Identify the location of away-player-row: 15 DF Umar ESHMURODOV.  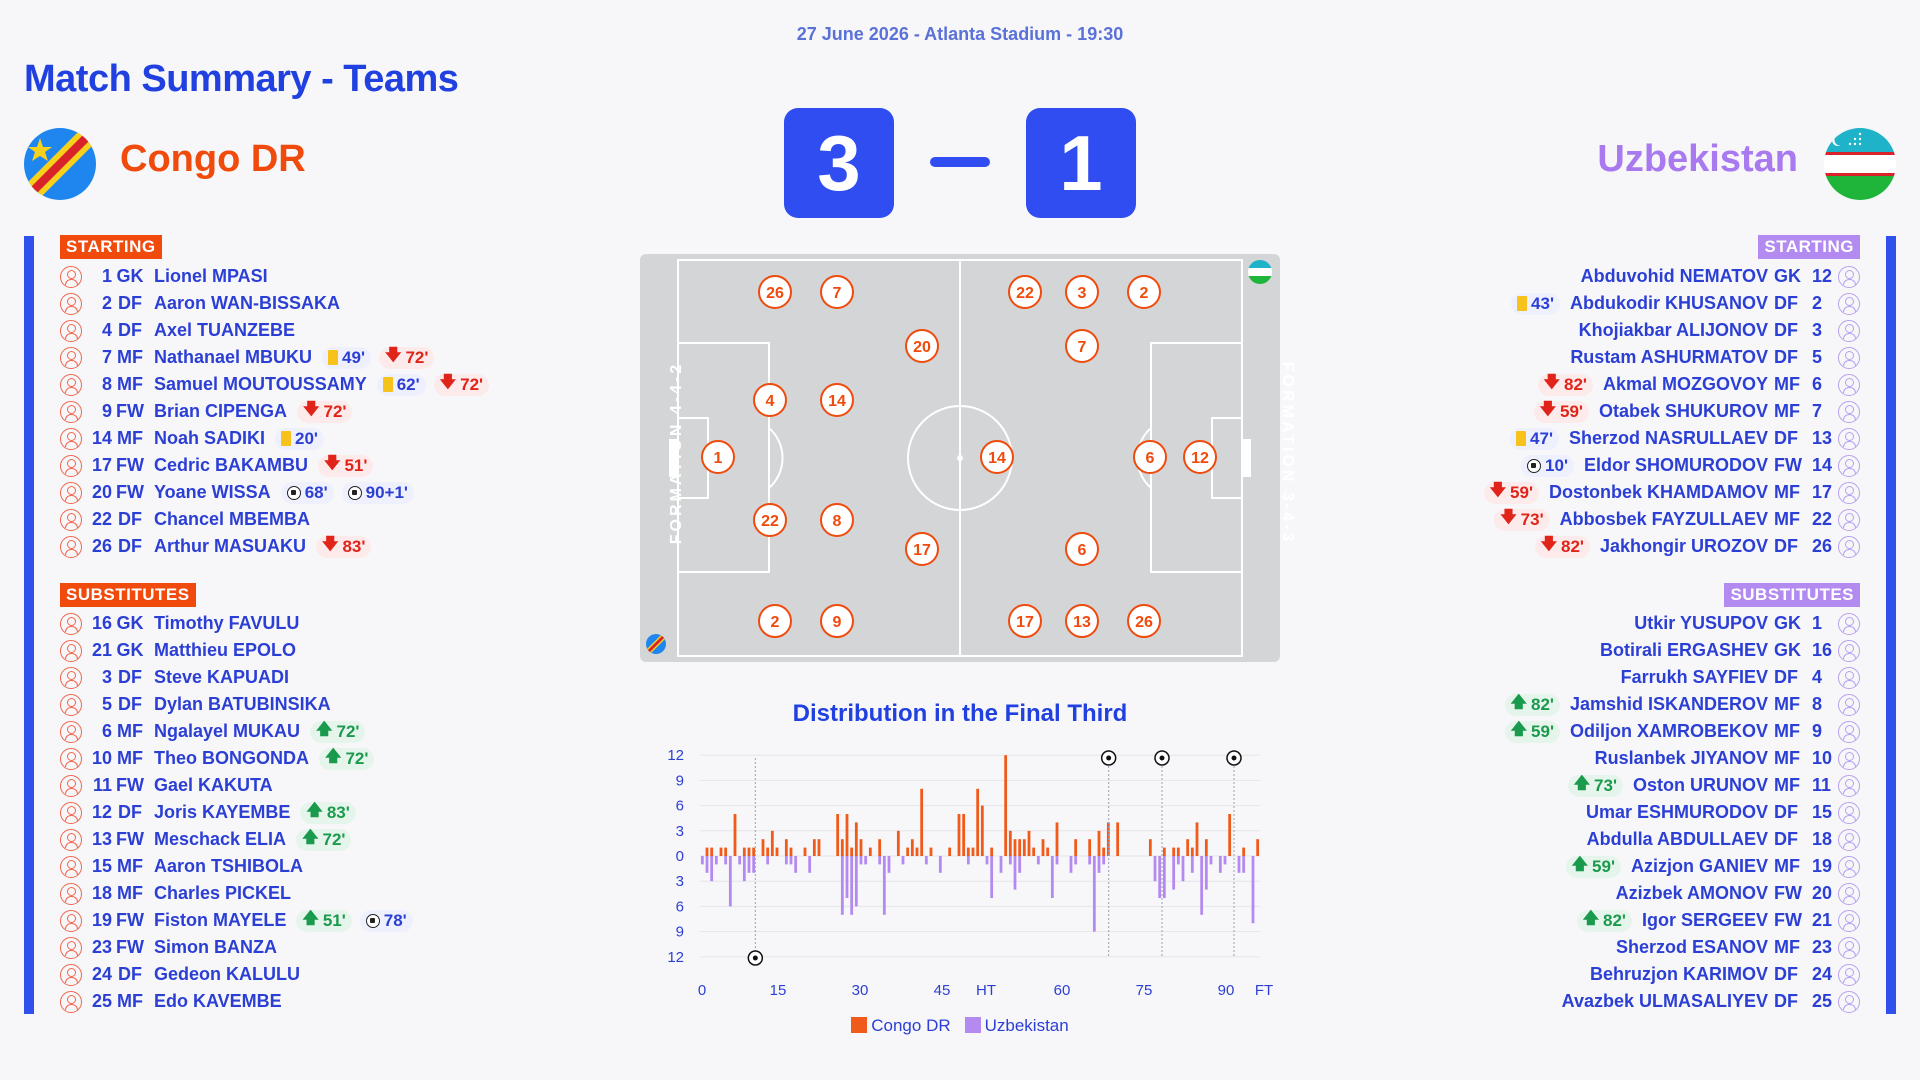
(1720, 812).